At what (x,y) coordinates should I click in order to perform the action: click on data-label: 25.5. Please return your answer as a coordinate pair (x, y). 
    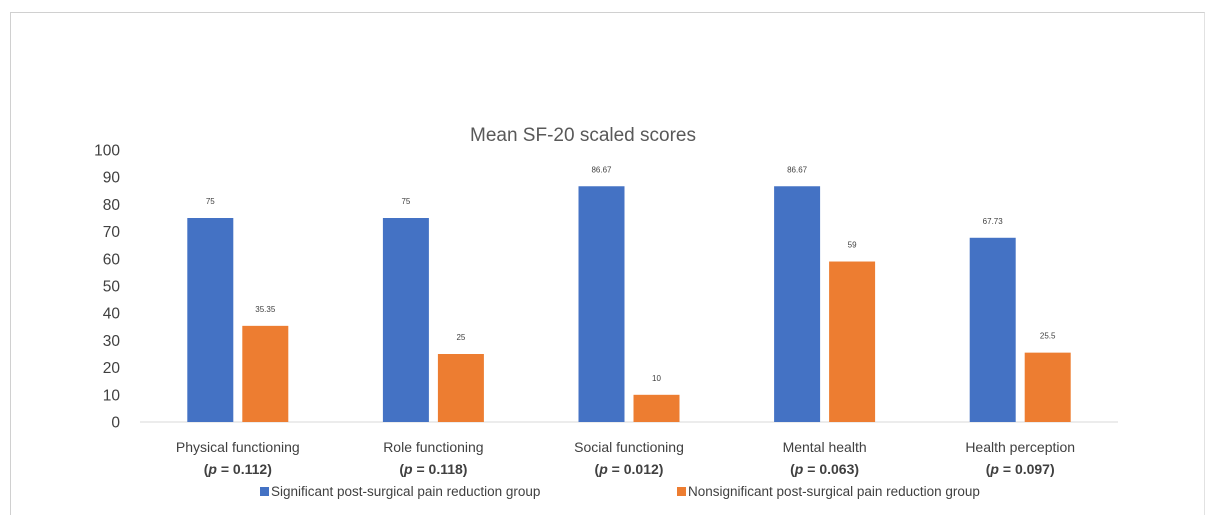
    Looking at the image, I should click on (1048, 336).